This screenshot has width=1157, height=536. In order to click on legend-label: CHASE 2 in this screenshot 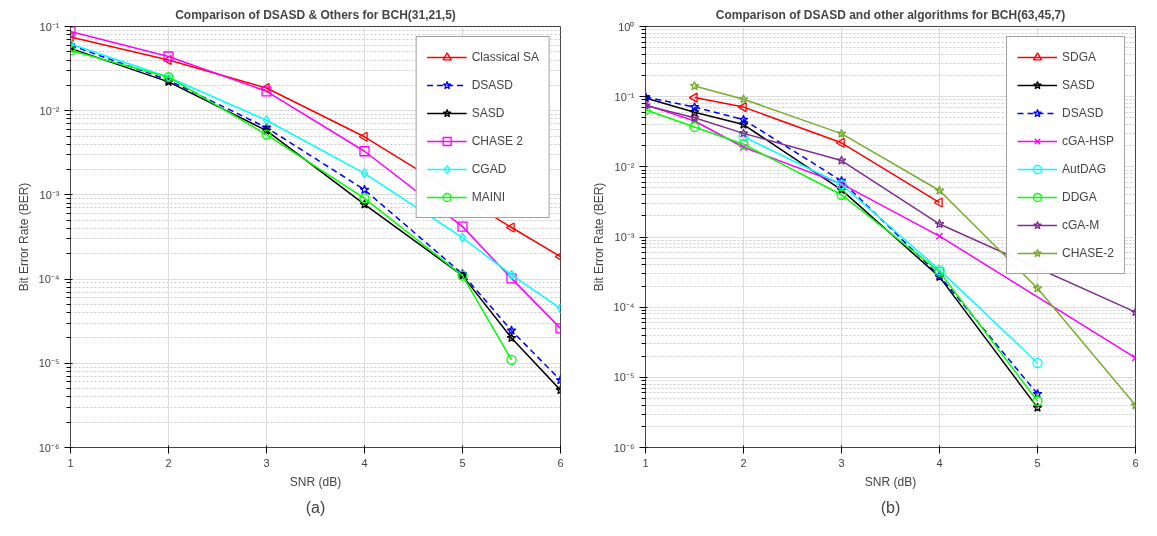, I will do `click(497, 141)`.